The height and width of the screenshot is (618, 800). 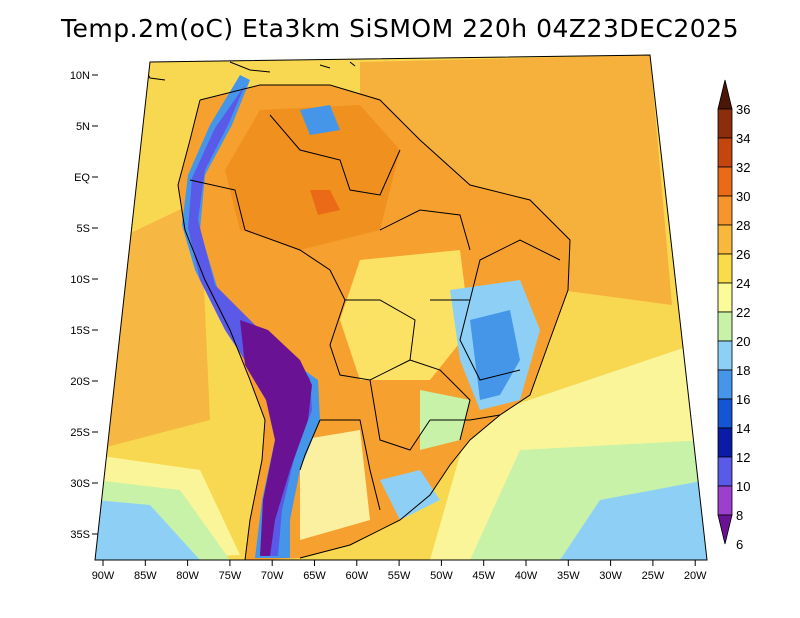 I want to click on colorbar-label: 24, so click(x=743, y=283).